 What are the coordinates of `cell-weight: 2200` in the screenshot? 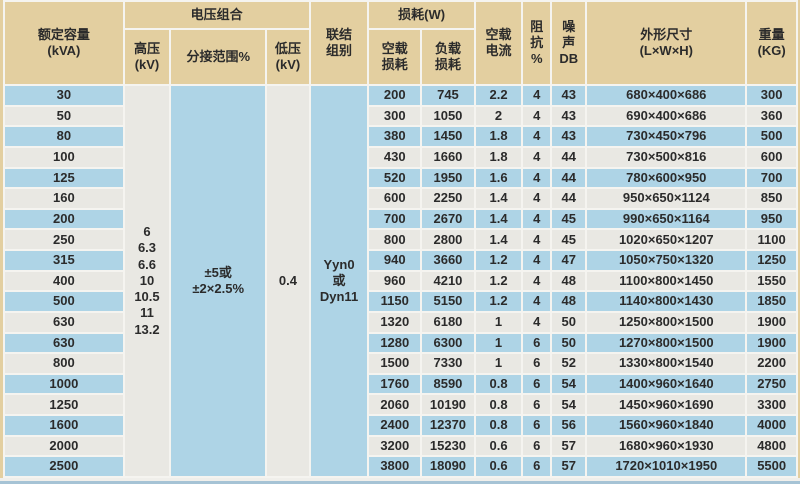 It's located at (771, 363).